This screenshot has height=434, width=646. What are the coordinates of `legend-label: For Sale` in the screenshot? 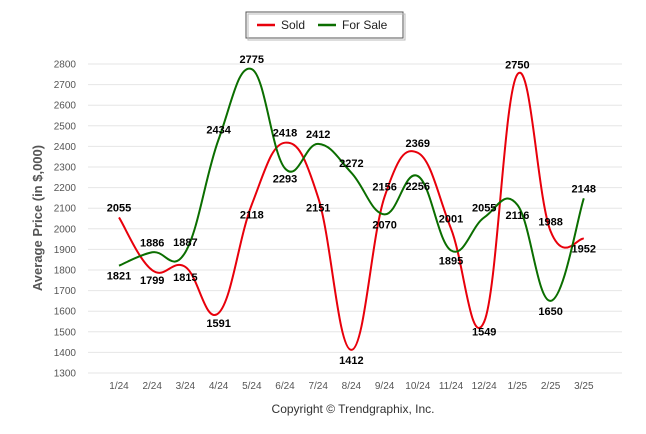 It's located at (365, 25).